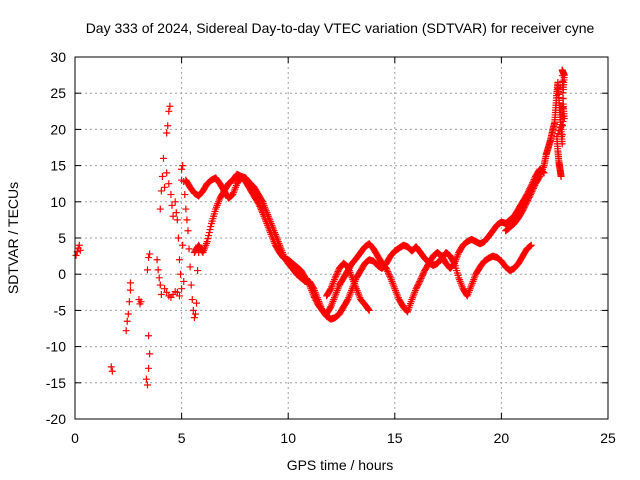  I want to click on series-early-low, so click(136, 319).